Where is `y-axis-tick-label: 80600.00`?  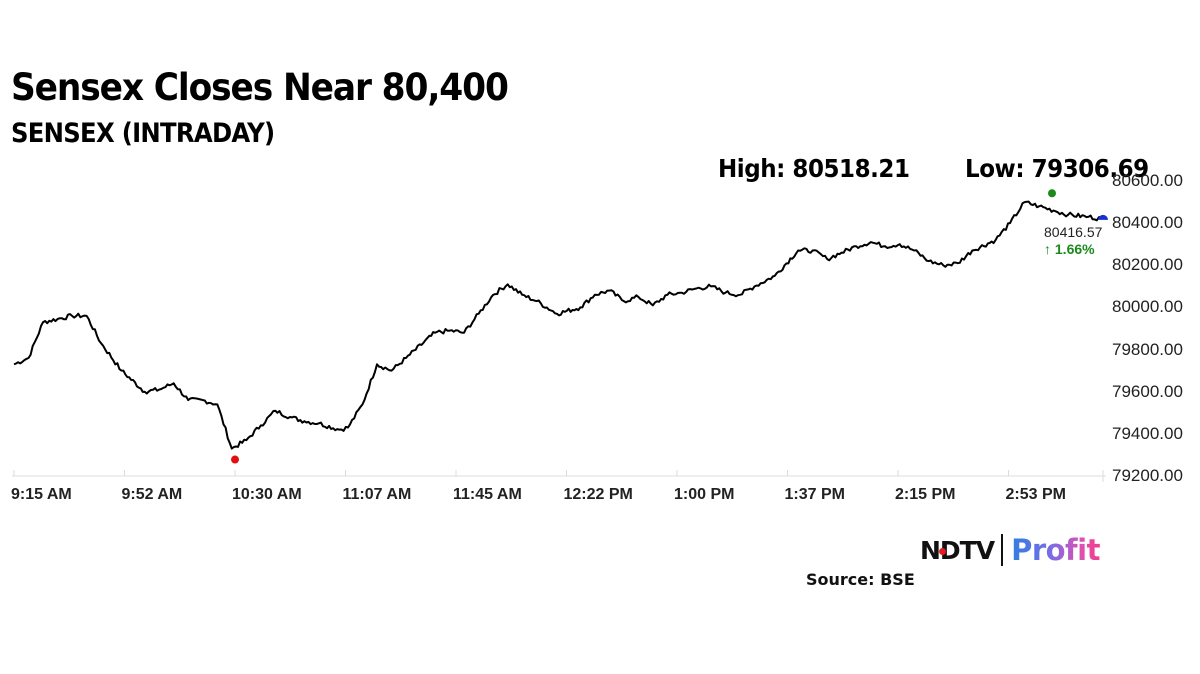 y-axis-tick-label: 80600.00 is located at coordinates (1147, 180).